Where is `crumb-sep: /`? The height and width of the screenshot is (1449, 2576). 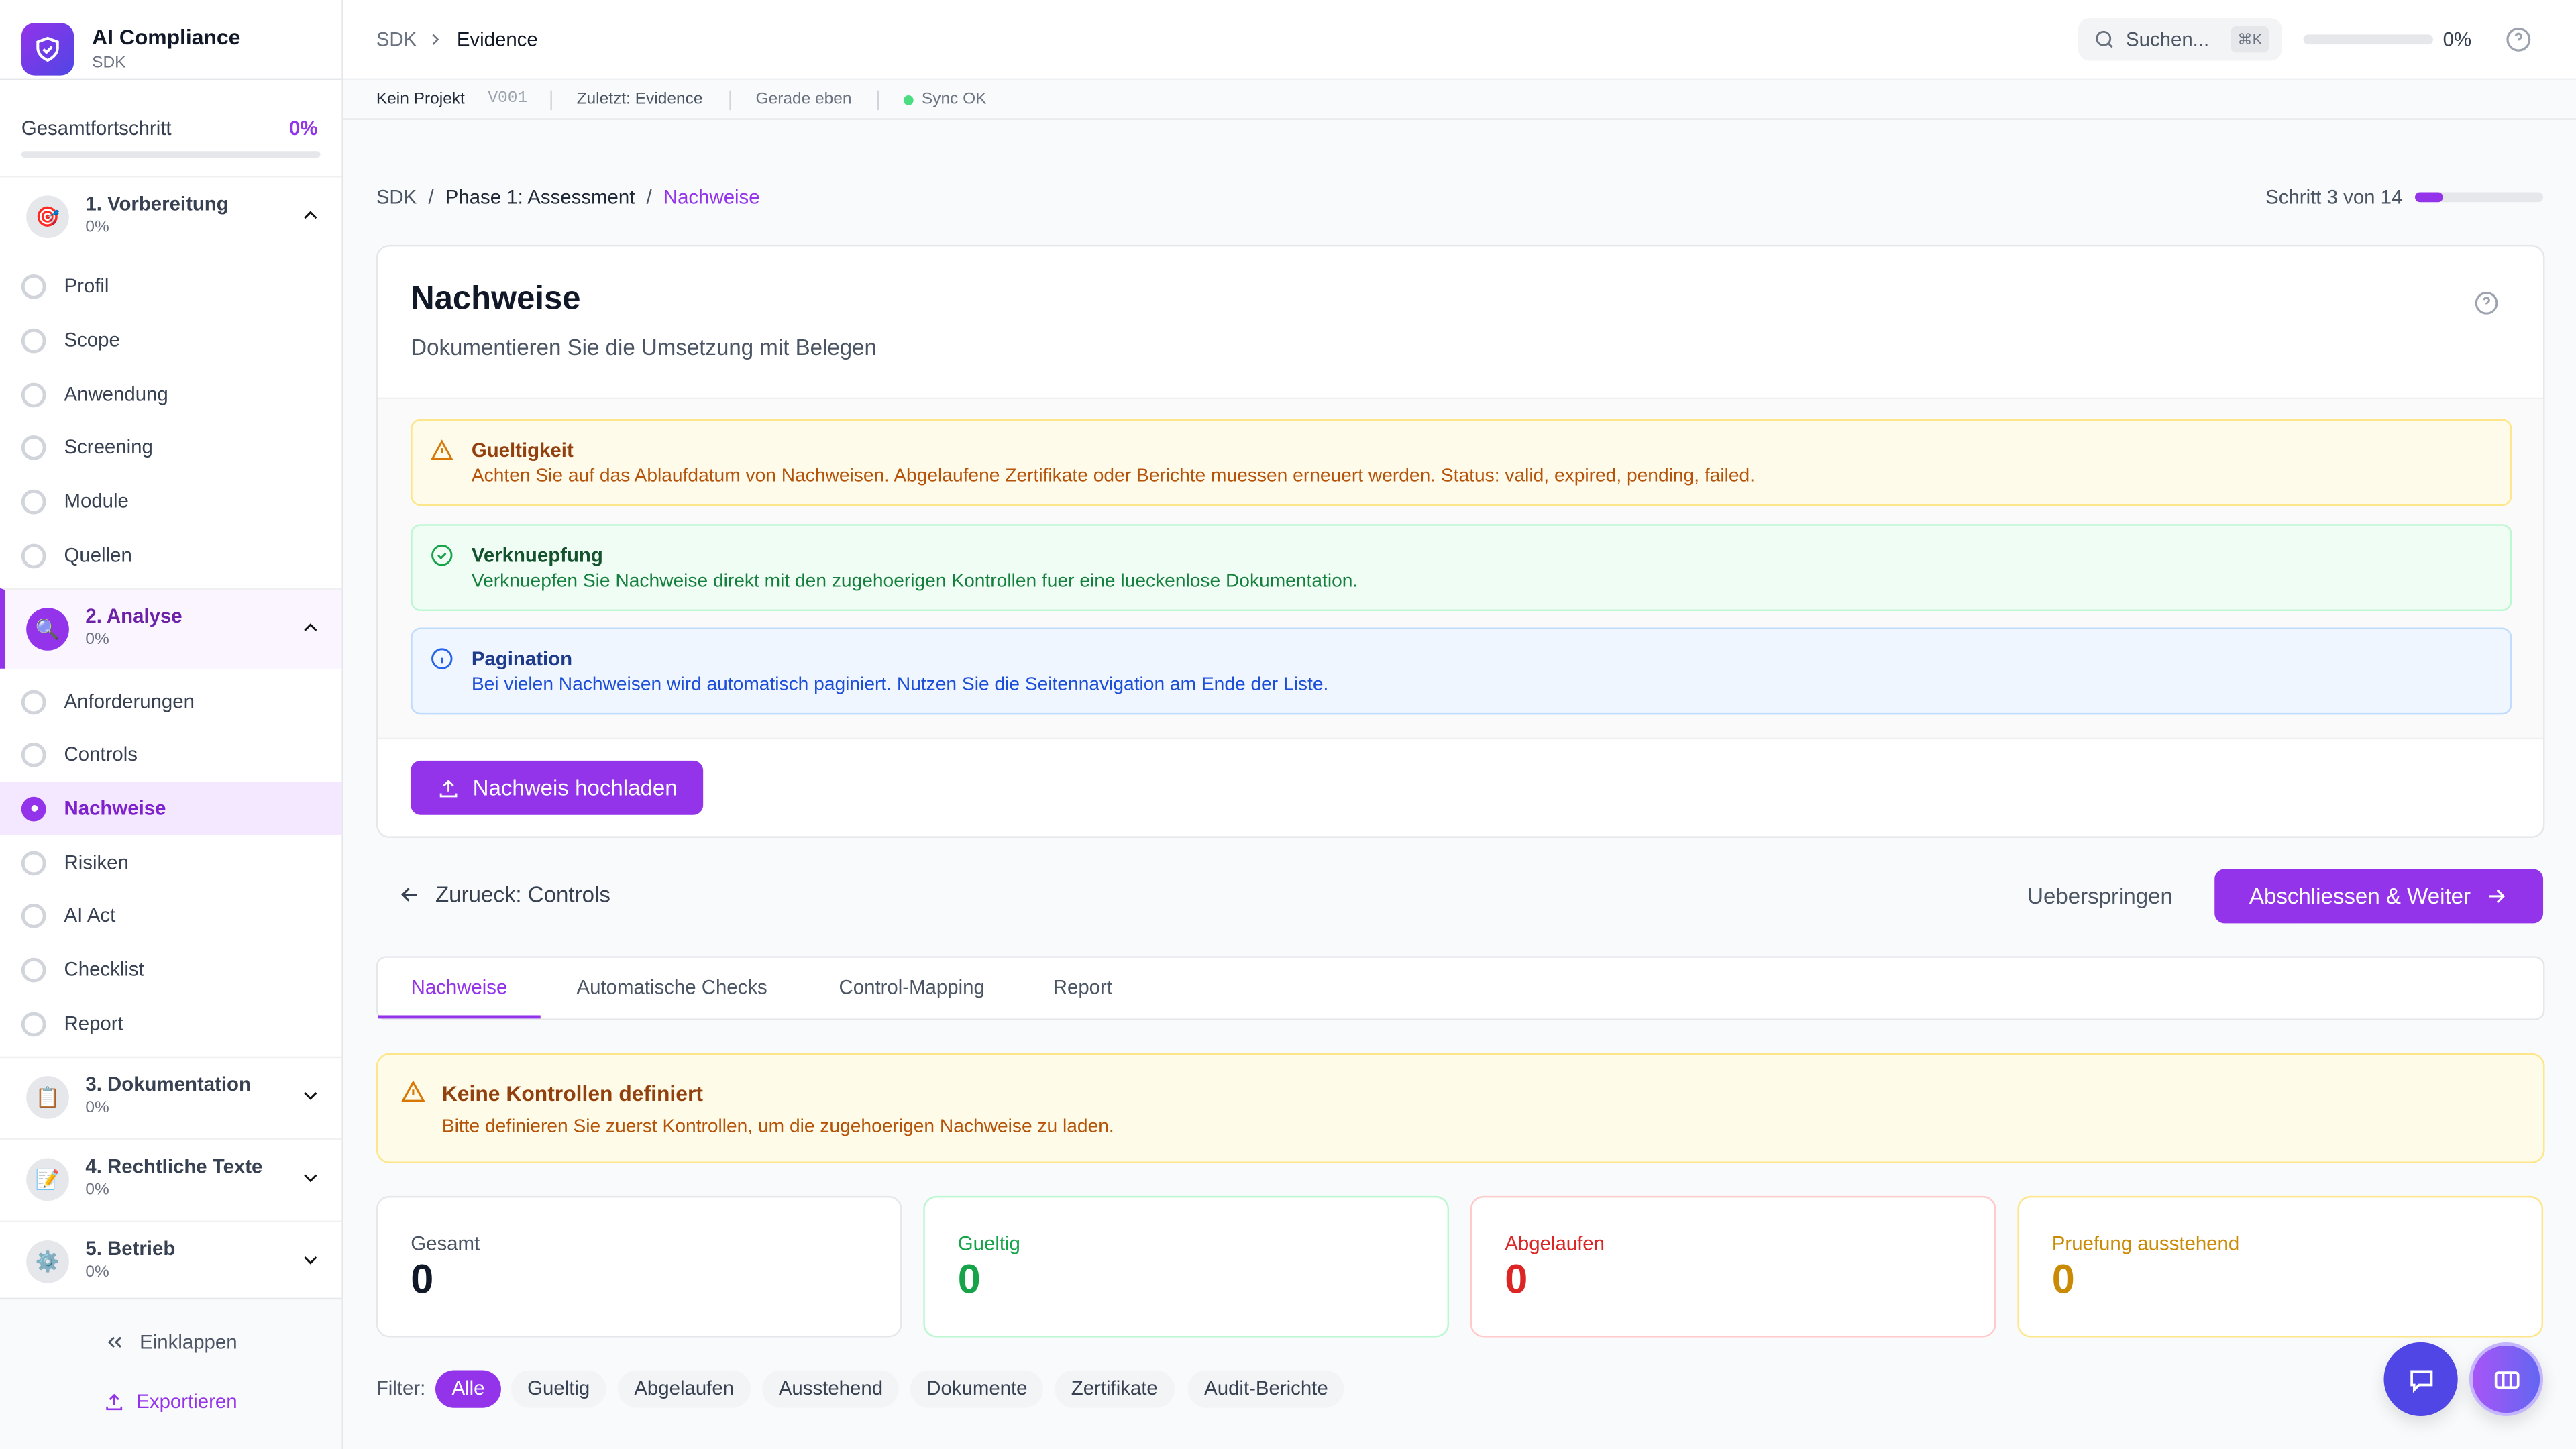 crumb-sep: / is located at coordinates (431, 197).